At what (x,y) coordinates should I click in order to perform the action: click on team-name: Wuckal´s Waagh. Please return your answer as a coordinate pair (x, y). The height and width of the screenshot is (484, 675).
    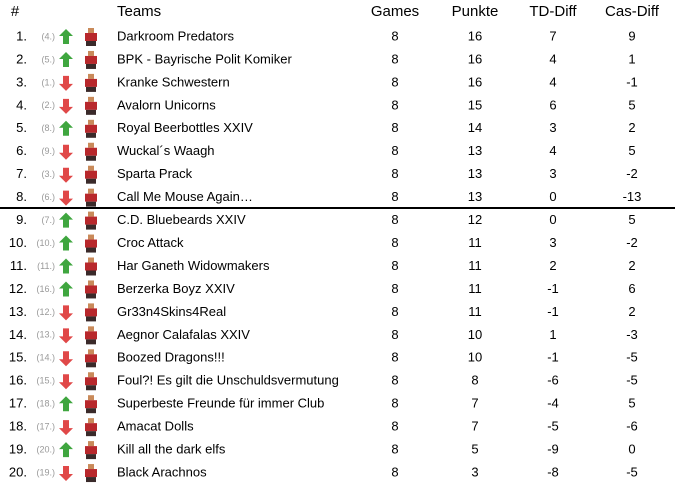
    Looking at the image, I should click on (166, 150).